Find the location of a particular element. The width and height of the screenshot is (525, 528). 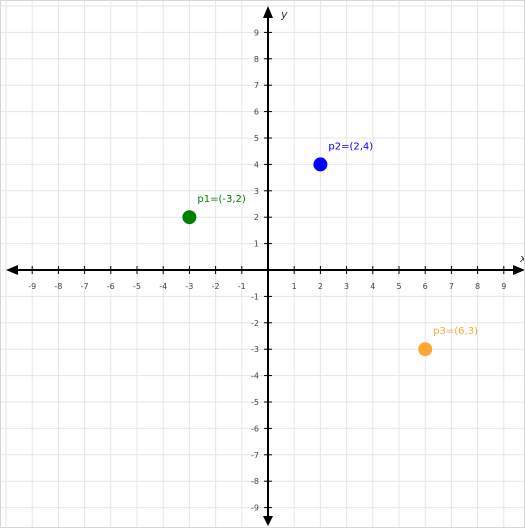

y-axis-arrow-up-icon is located at coordinates (268, 12).